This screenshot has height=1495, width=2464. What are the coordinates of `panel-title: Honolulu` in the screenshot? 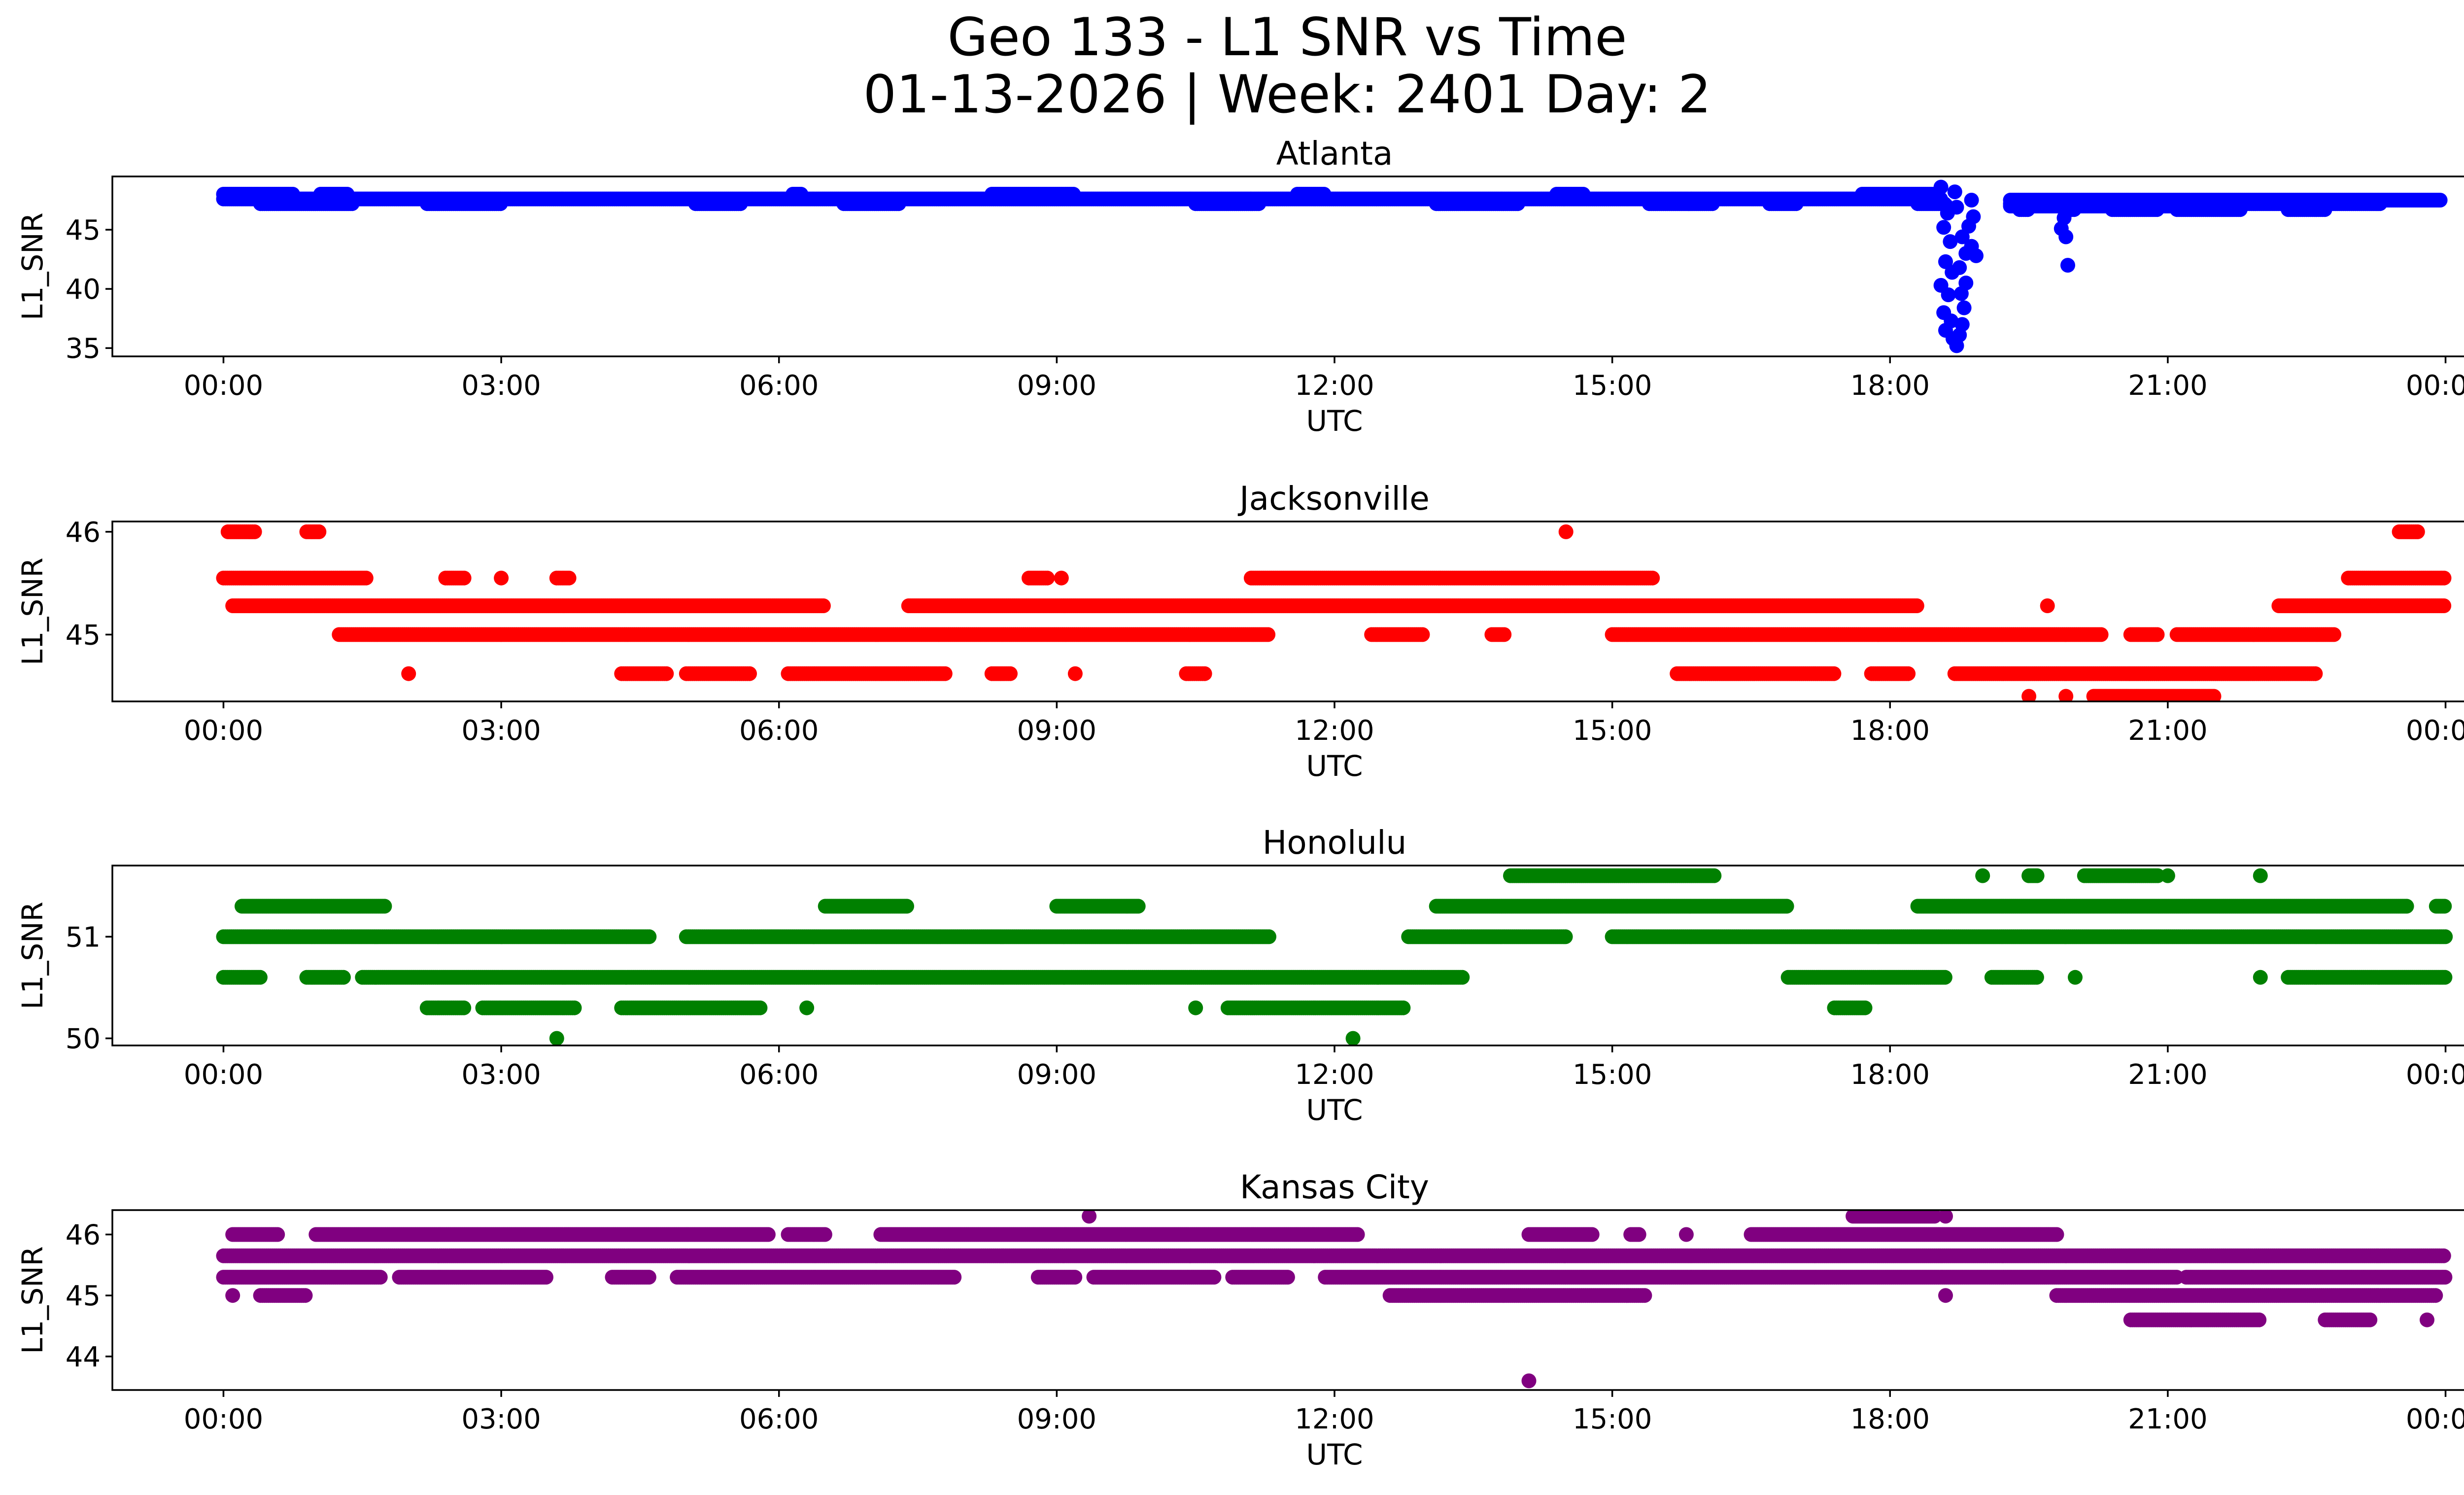 It's located at (1335, 843).